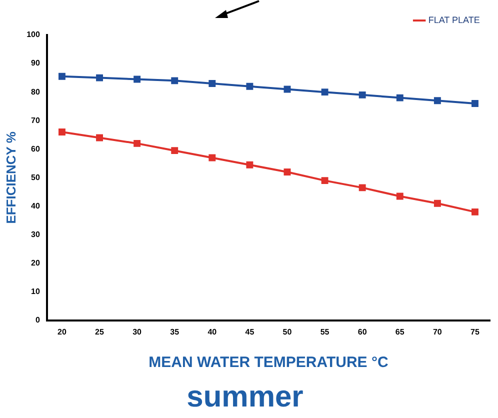 The height and width of the screenshot is (418, 498). I want to click on y-tick-label: 50, so click(35, 177).